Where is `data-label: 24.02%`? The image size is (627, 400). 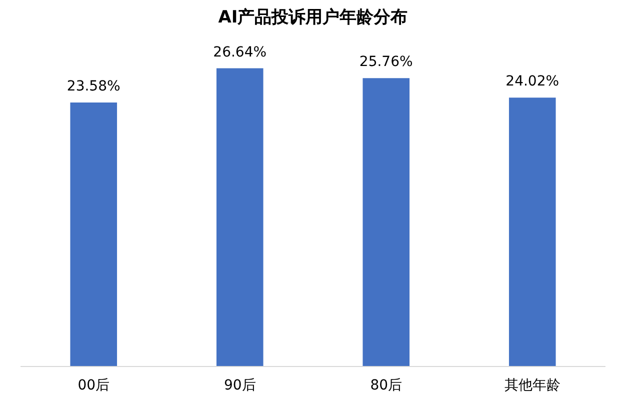 data-label: 24.02% is located at coordinates (533, 82).